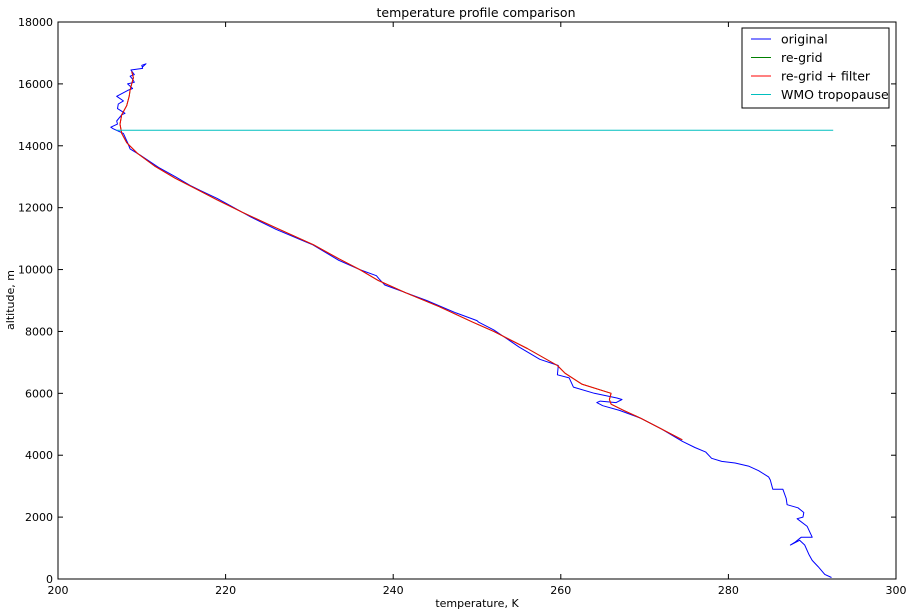 The width and height of the screenshot is (911, 616). Describe the element at coordinates (802, 57) in the screenshot. I see `legend-label-re-grid: re-grid` at that location.